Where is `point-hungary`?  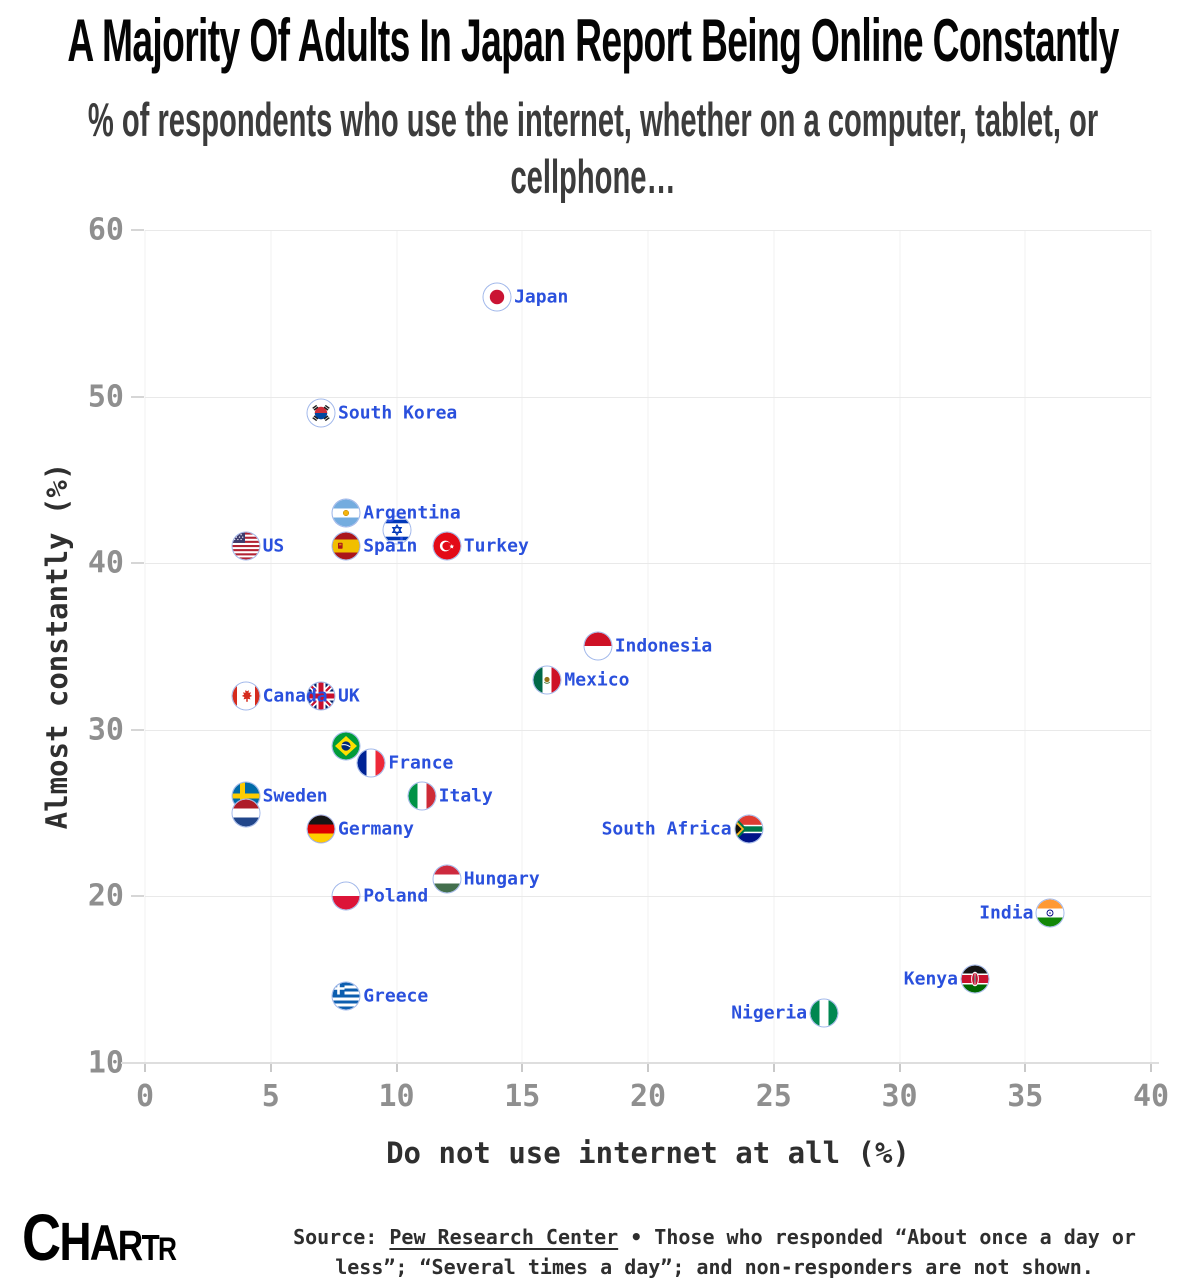 point-hungary is located at coordinates (447, 879).